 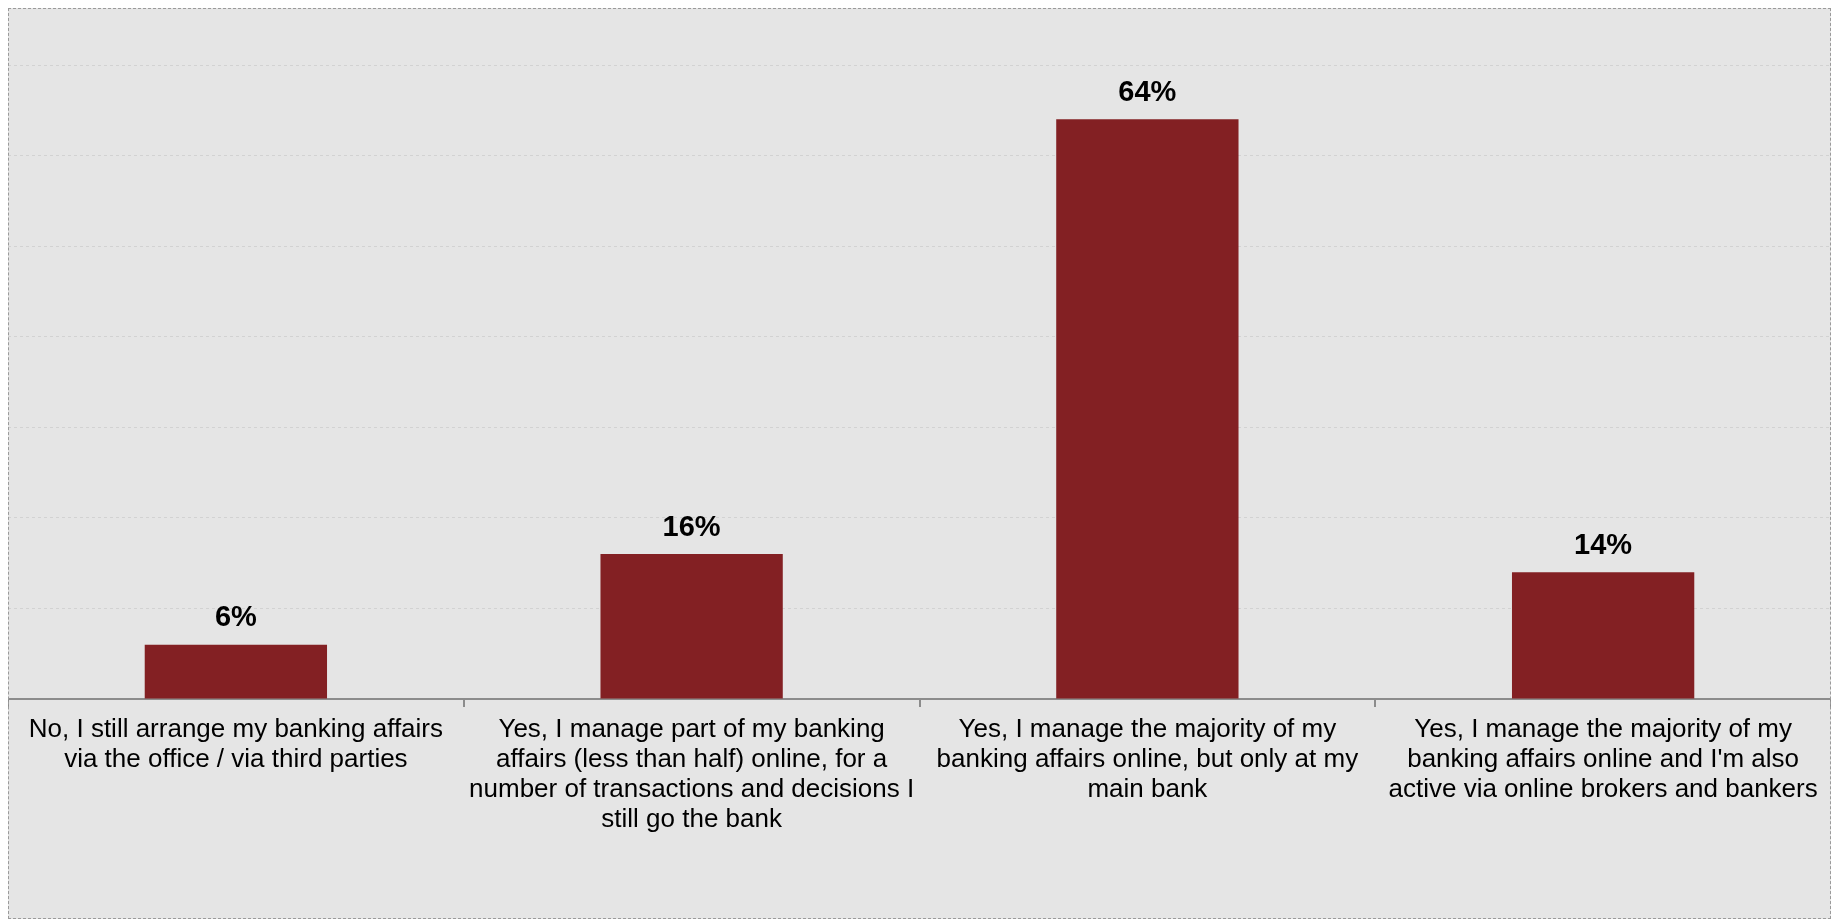 I want to click on data-label: 64%, so click(x=1147, y=90).